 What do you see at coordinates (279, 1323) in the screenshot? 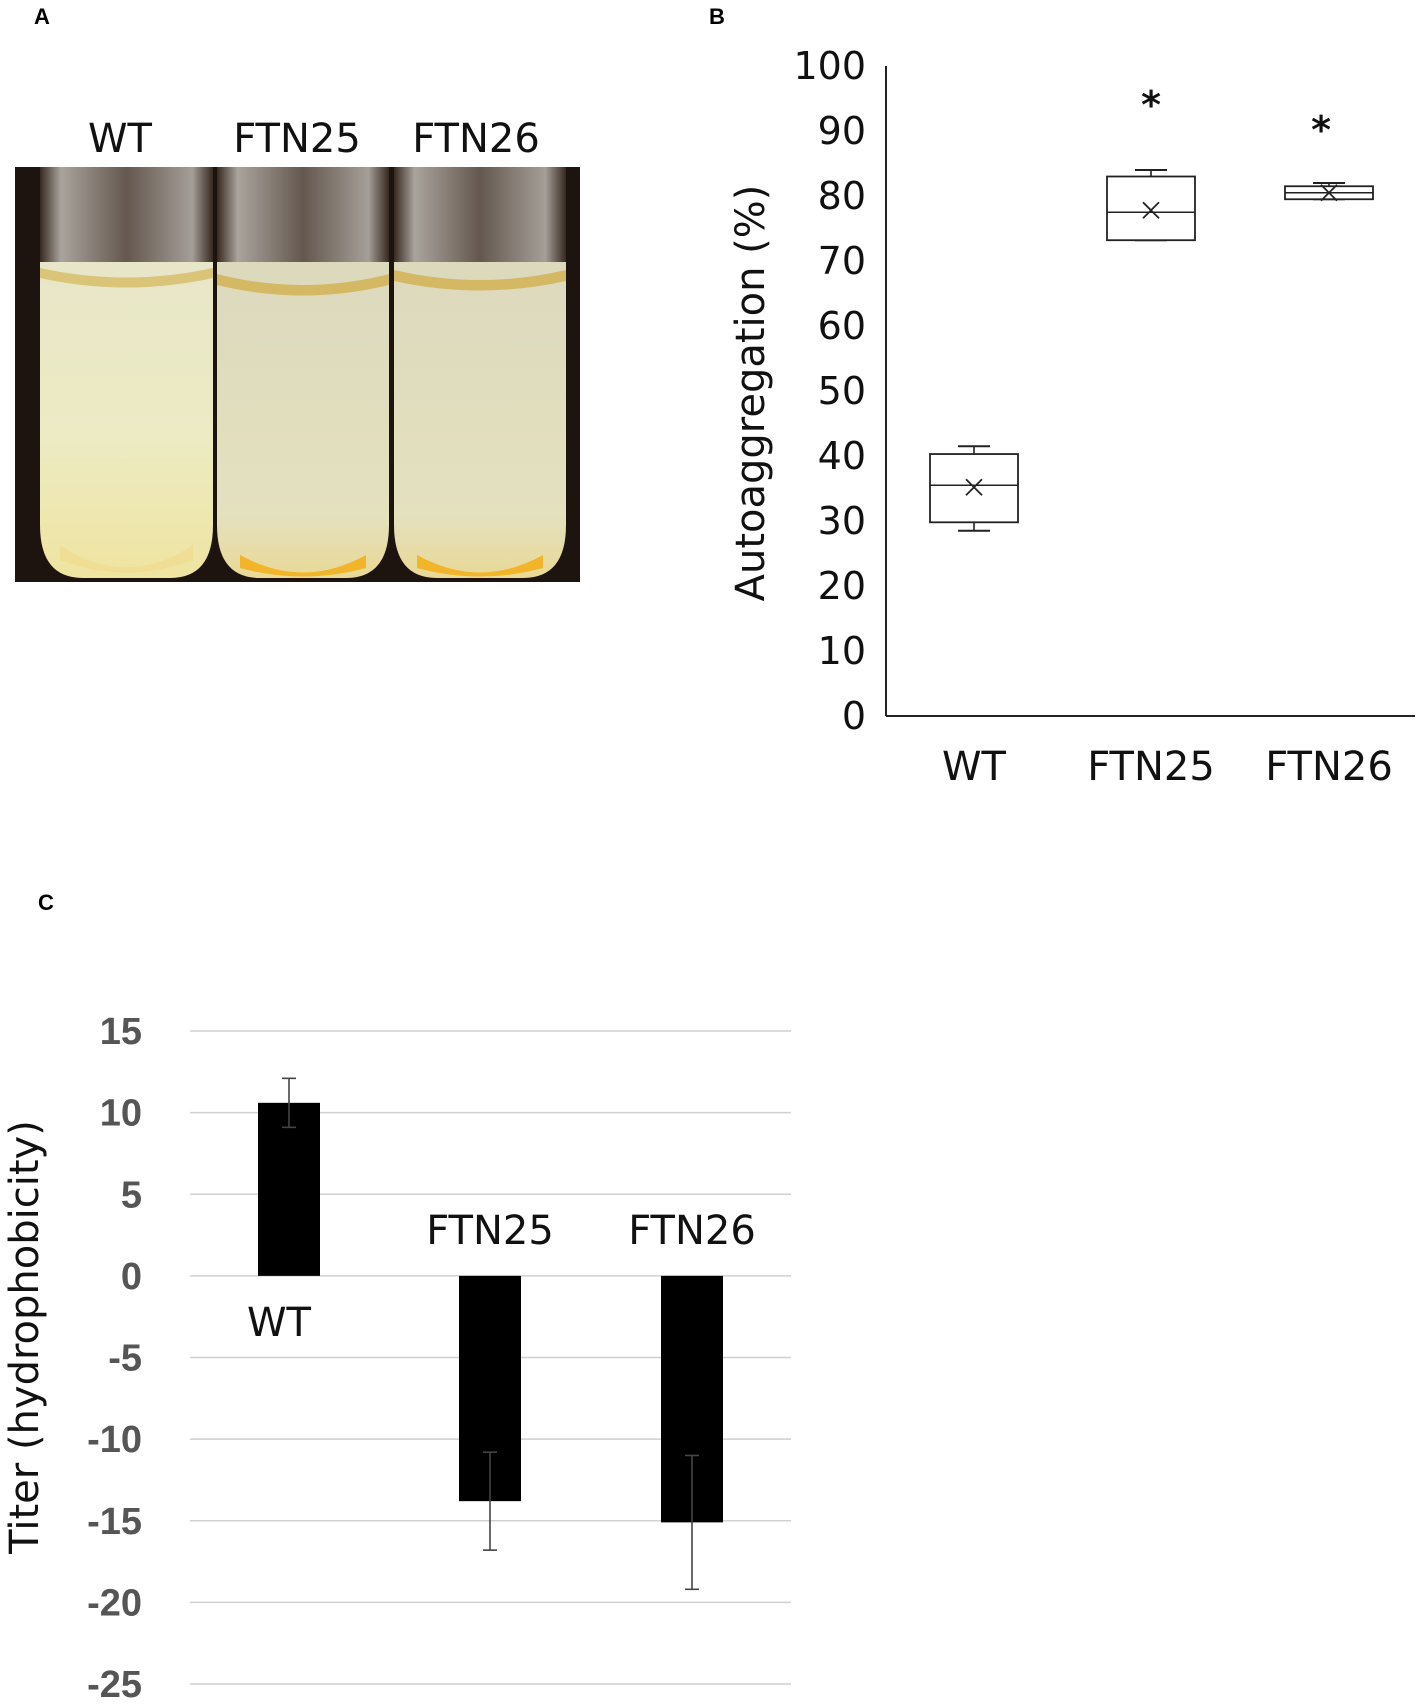
I see `c-x-category-label: WT` at bounding box center [279, 1323].